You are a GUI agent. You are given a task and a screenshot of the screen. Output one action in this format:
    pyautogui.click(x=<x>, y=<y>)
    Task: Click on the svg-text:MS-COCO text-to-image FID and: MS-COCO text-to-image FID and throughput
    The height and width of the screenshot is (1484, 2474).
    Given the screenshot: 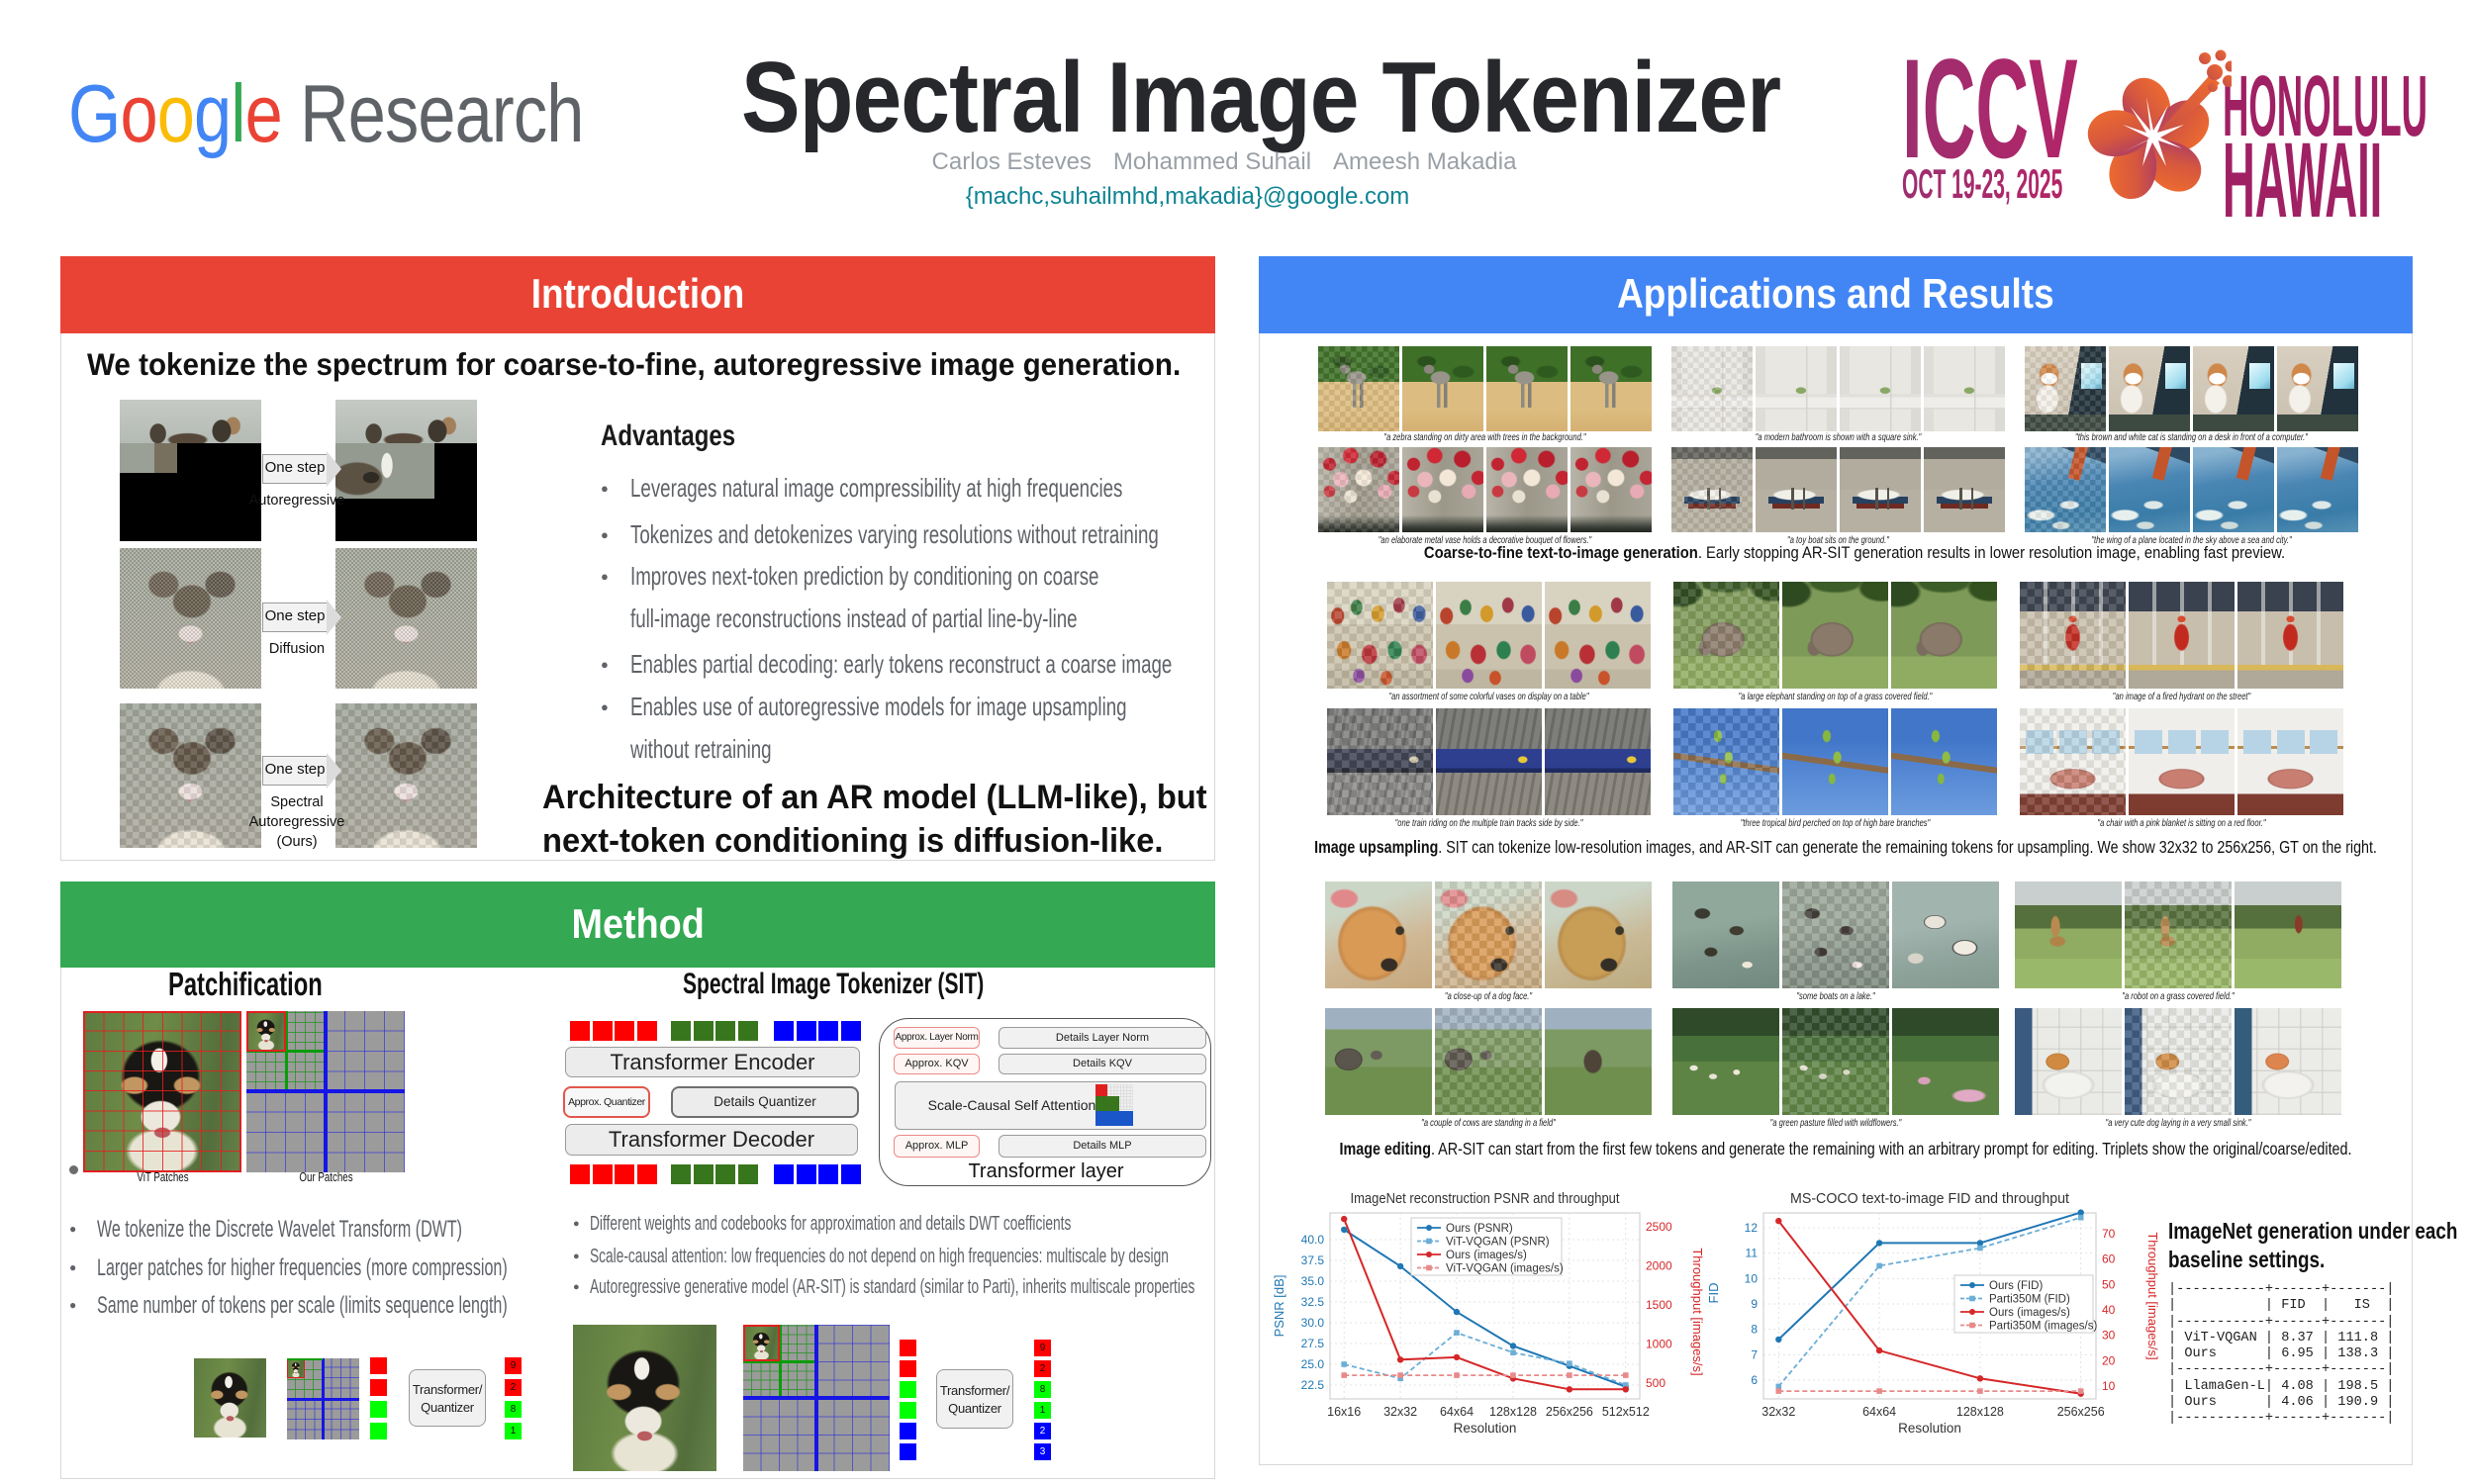 What is the action you would take?
    pyautogui.click(x=1930, y=1198)
    